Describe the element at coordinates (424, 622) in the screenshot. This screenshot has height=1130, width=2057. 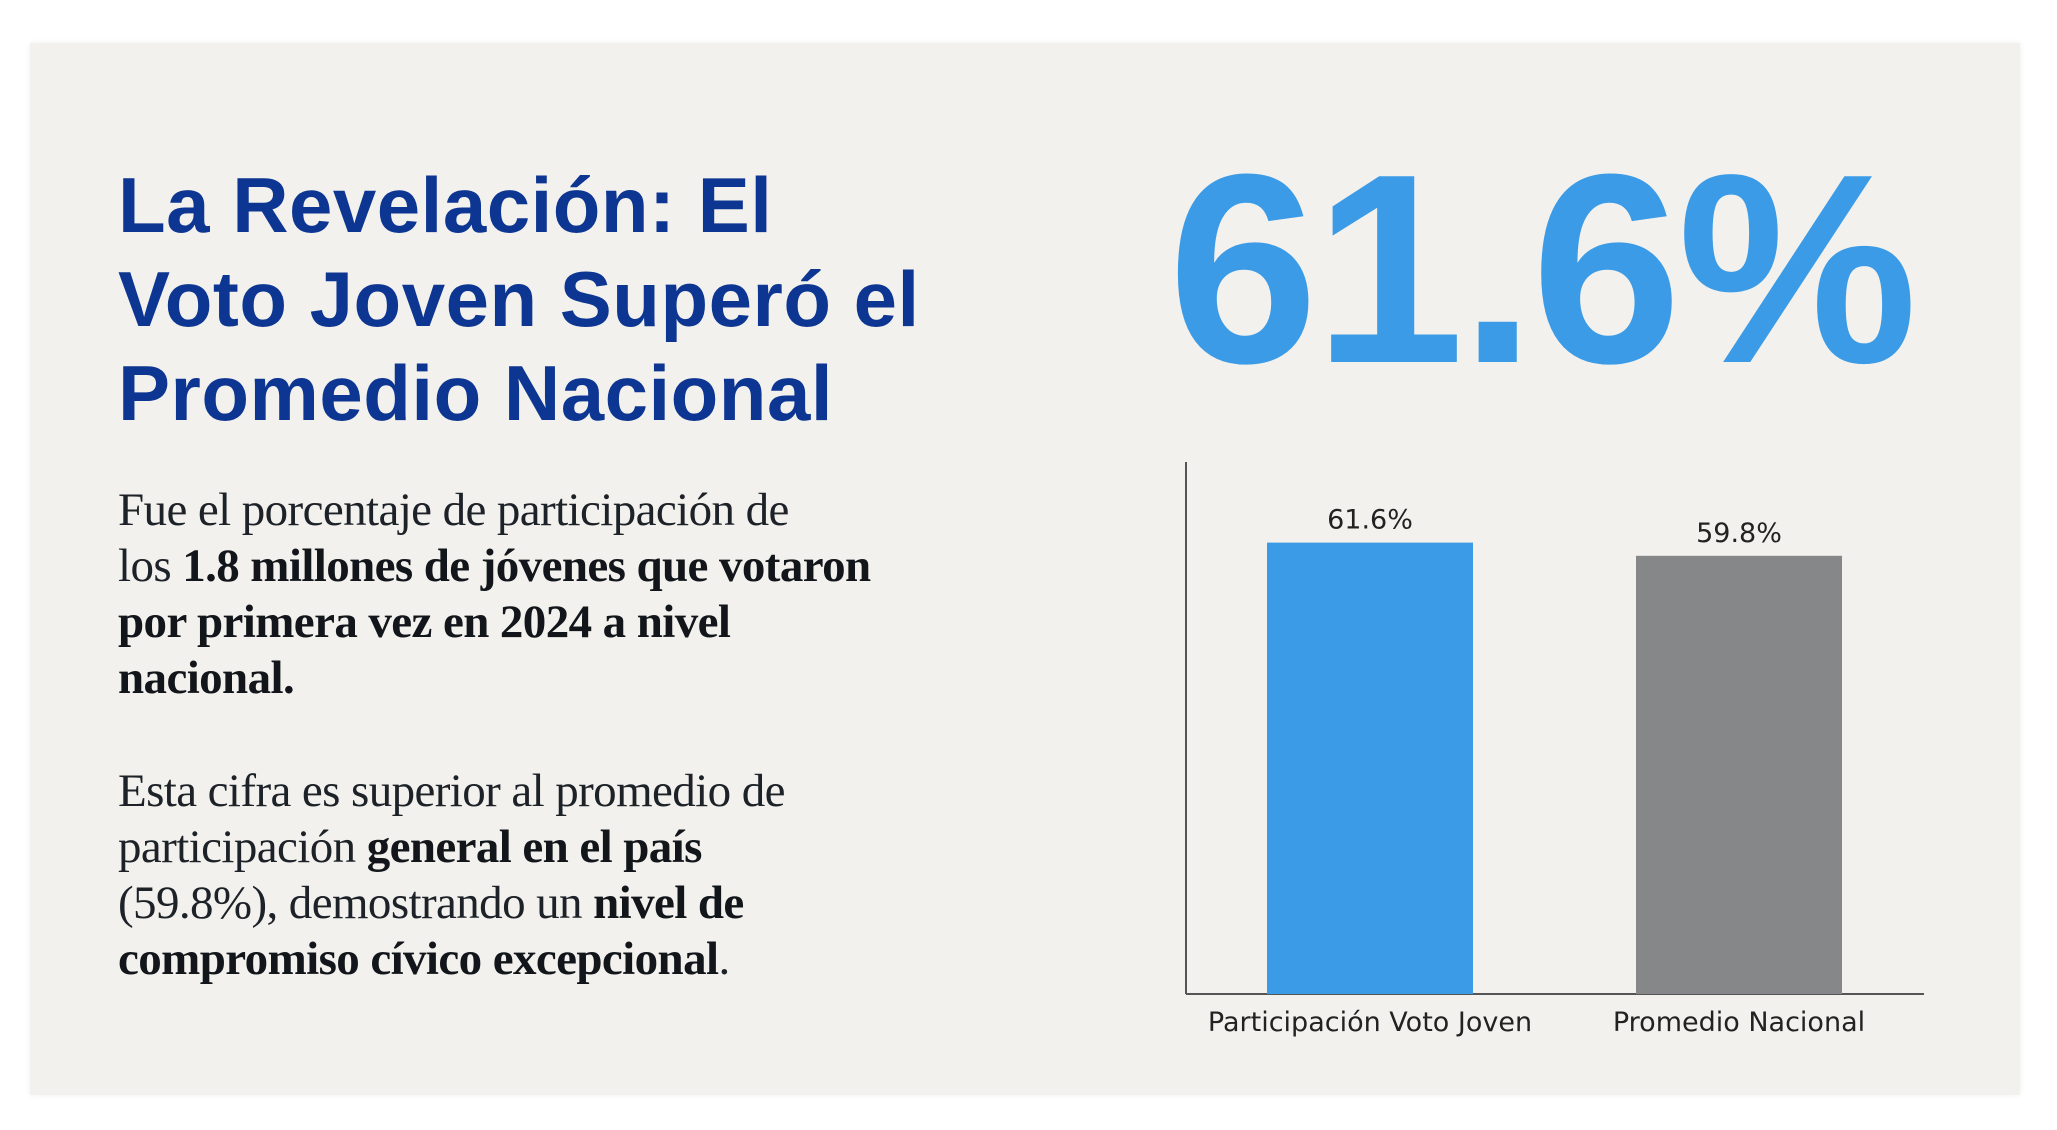
I see `bold-text: por primera vez en 2024 a nivel` at that location.